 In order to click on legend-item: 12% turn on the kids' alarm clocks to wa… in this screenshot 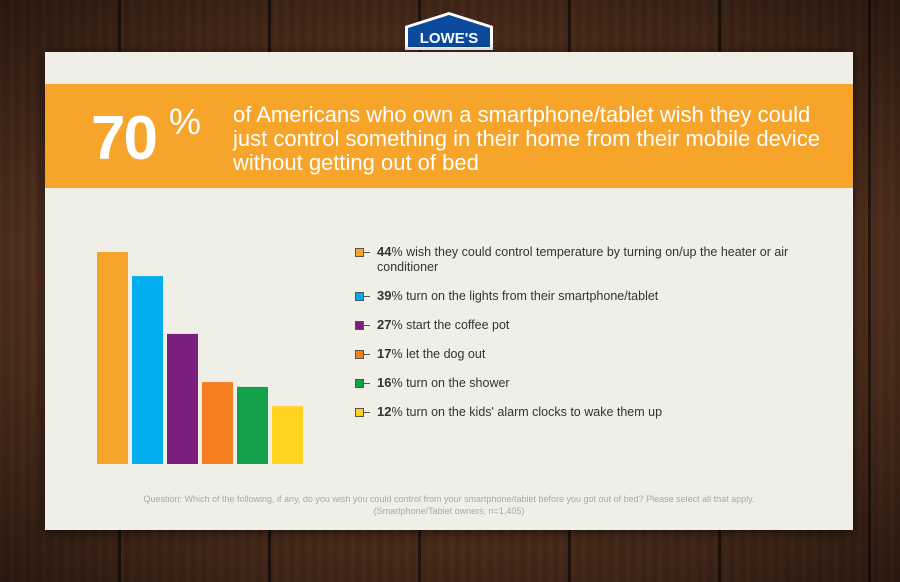, I will do `click(590, 412)`.